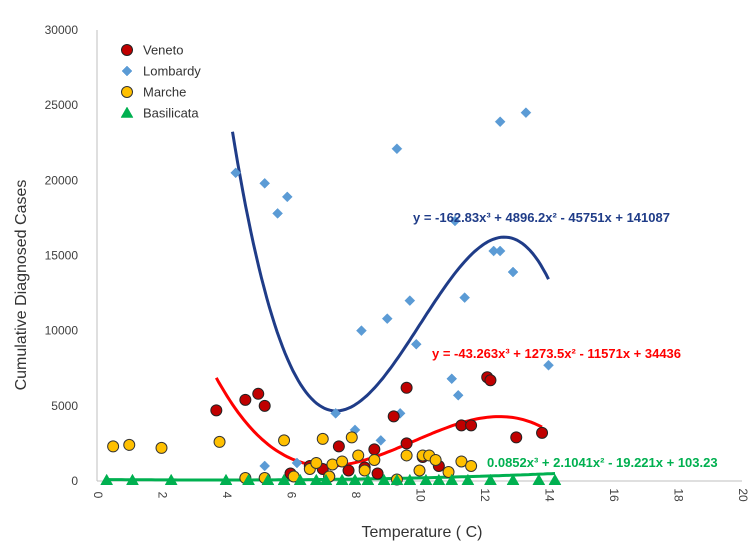 Image resolution: width=752 pixels, height=554 pixels. I want to click on trendline-veneto, so click(378, 422).